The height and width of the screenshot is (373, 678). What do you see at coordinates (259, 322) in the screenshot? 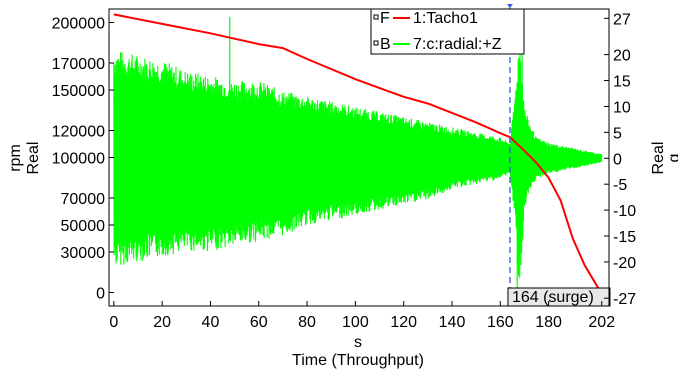
I see `x-tick-label: 60` at bounding box center [259, 322].